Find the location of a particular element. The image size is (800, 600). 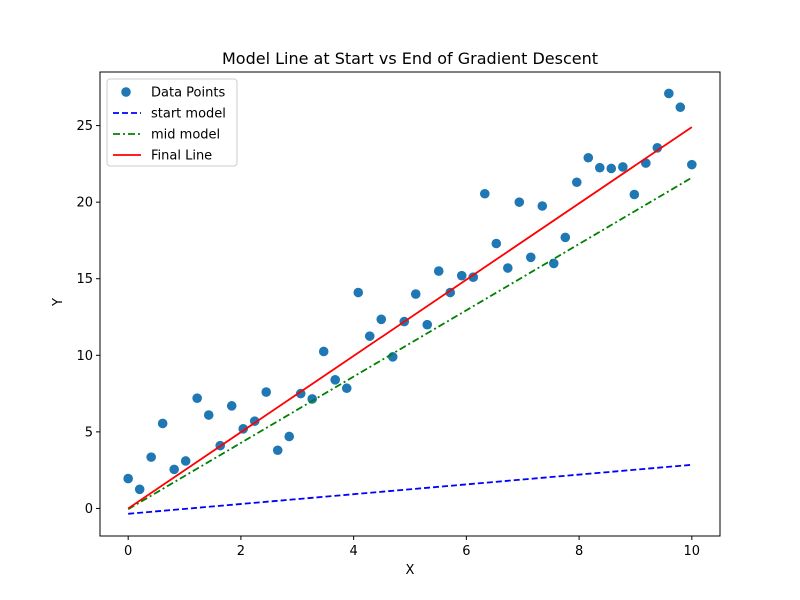

y-tick-label: 15 is located at coordinates (84, 279).